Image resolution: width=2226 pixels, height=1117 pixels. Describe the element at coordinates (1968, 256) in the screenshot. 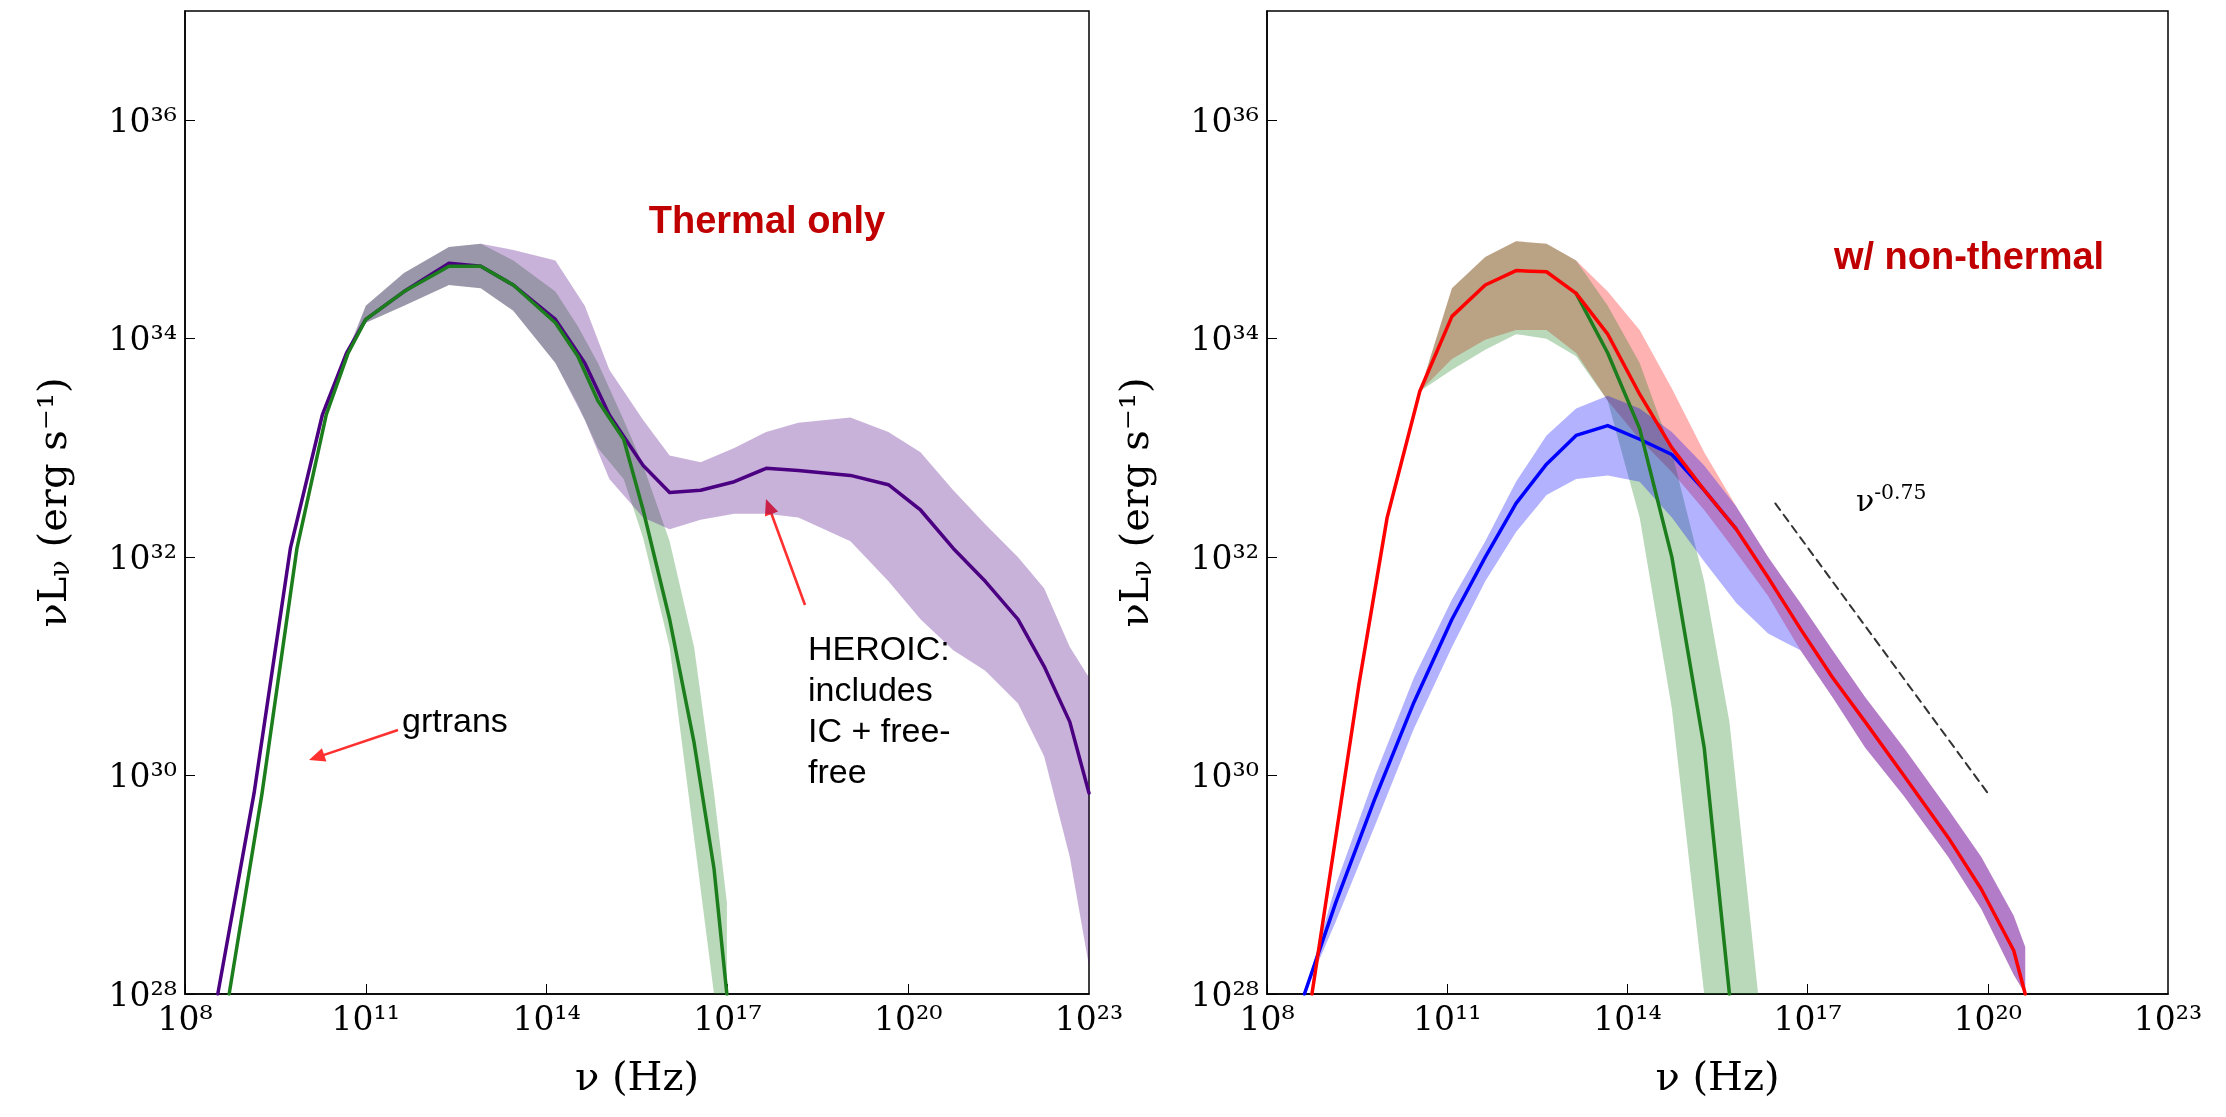

I see `text: w/ non-thermal` at that location.